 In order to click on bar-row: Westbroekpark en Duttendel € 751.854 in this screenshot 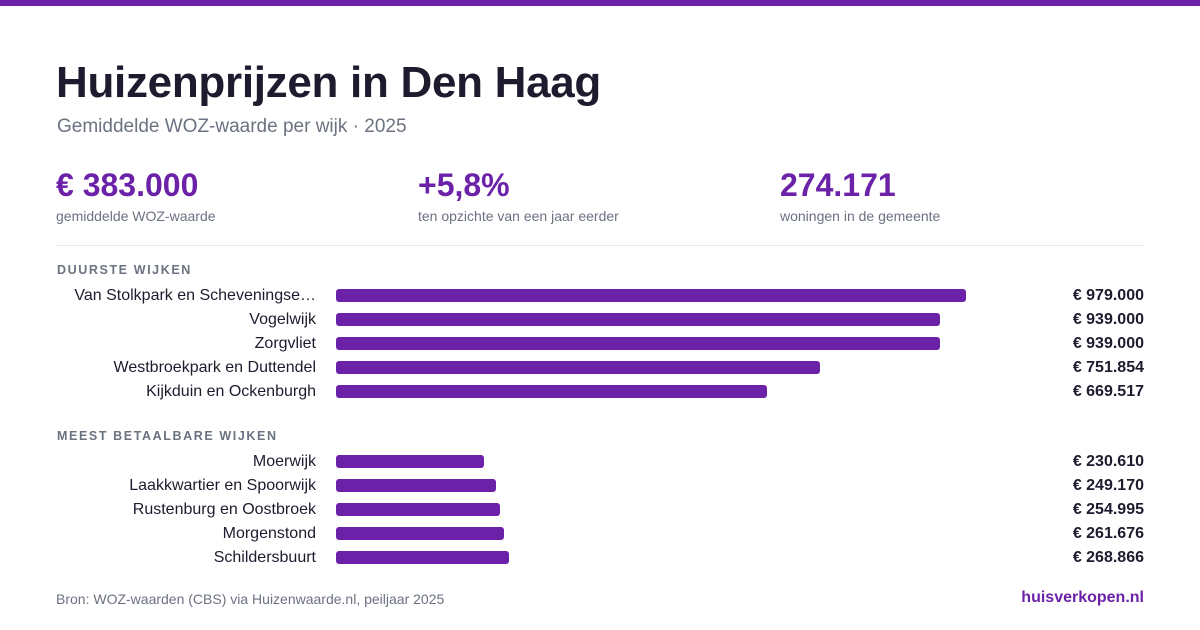, I will do `click(600, 368)`.